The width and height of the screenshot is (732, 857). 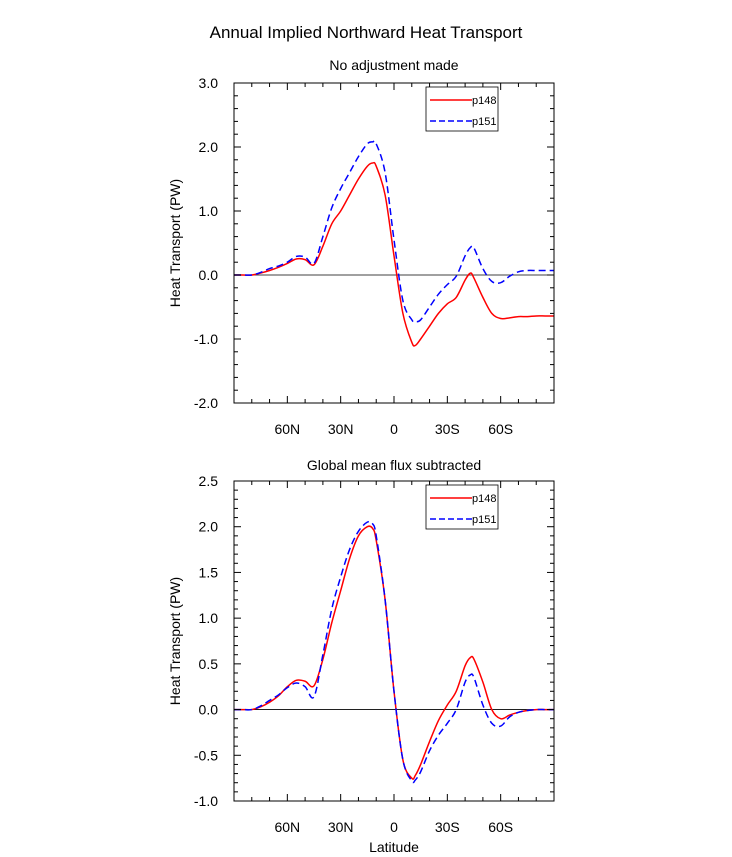 What do you see at coordinates (366, 32) in the screenshot?
I see `figure-title: Annual Implied Northward Heat Transport` at bounding box center [366, 32].